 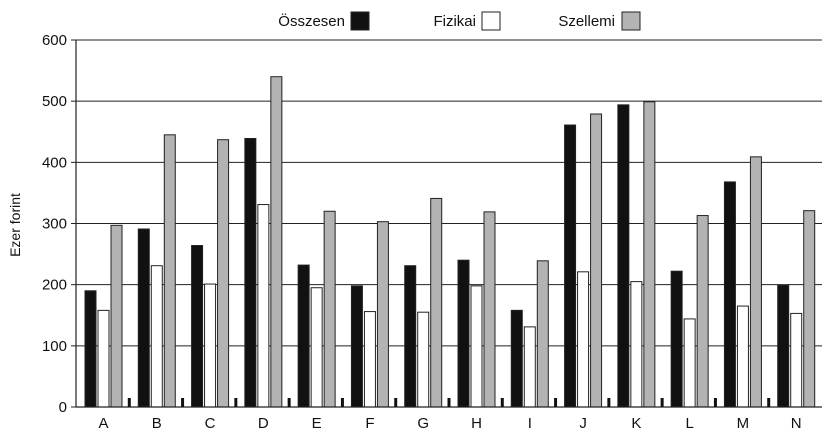 I want to click on bar-szellemi-l, so click(x=702, y=311).